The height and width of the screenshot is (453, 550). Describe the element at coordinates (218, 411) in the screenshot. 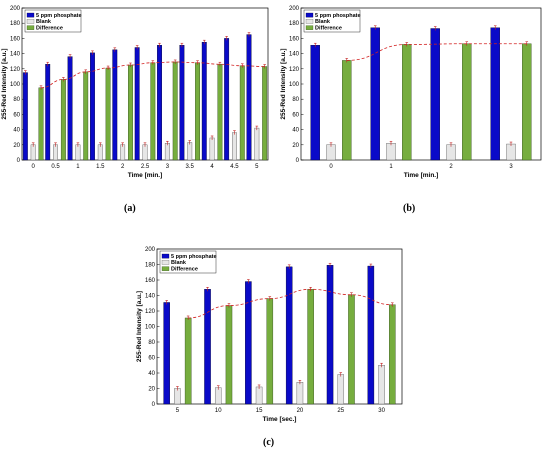

I see `x-tick-label: 10` at that location.